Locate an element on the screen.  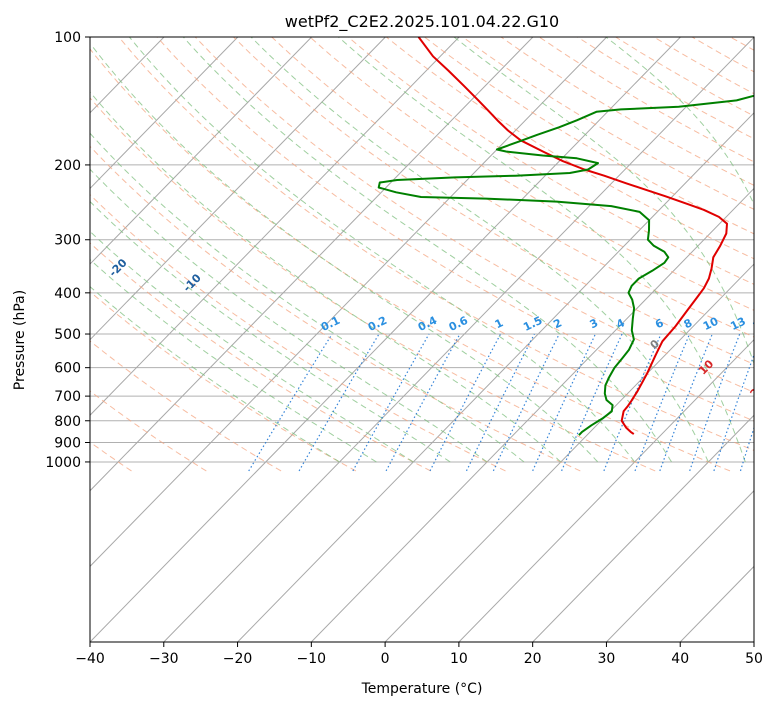
x-tick-label: 0 is located at coordinates (385, 659).